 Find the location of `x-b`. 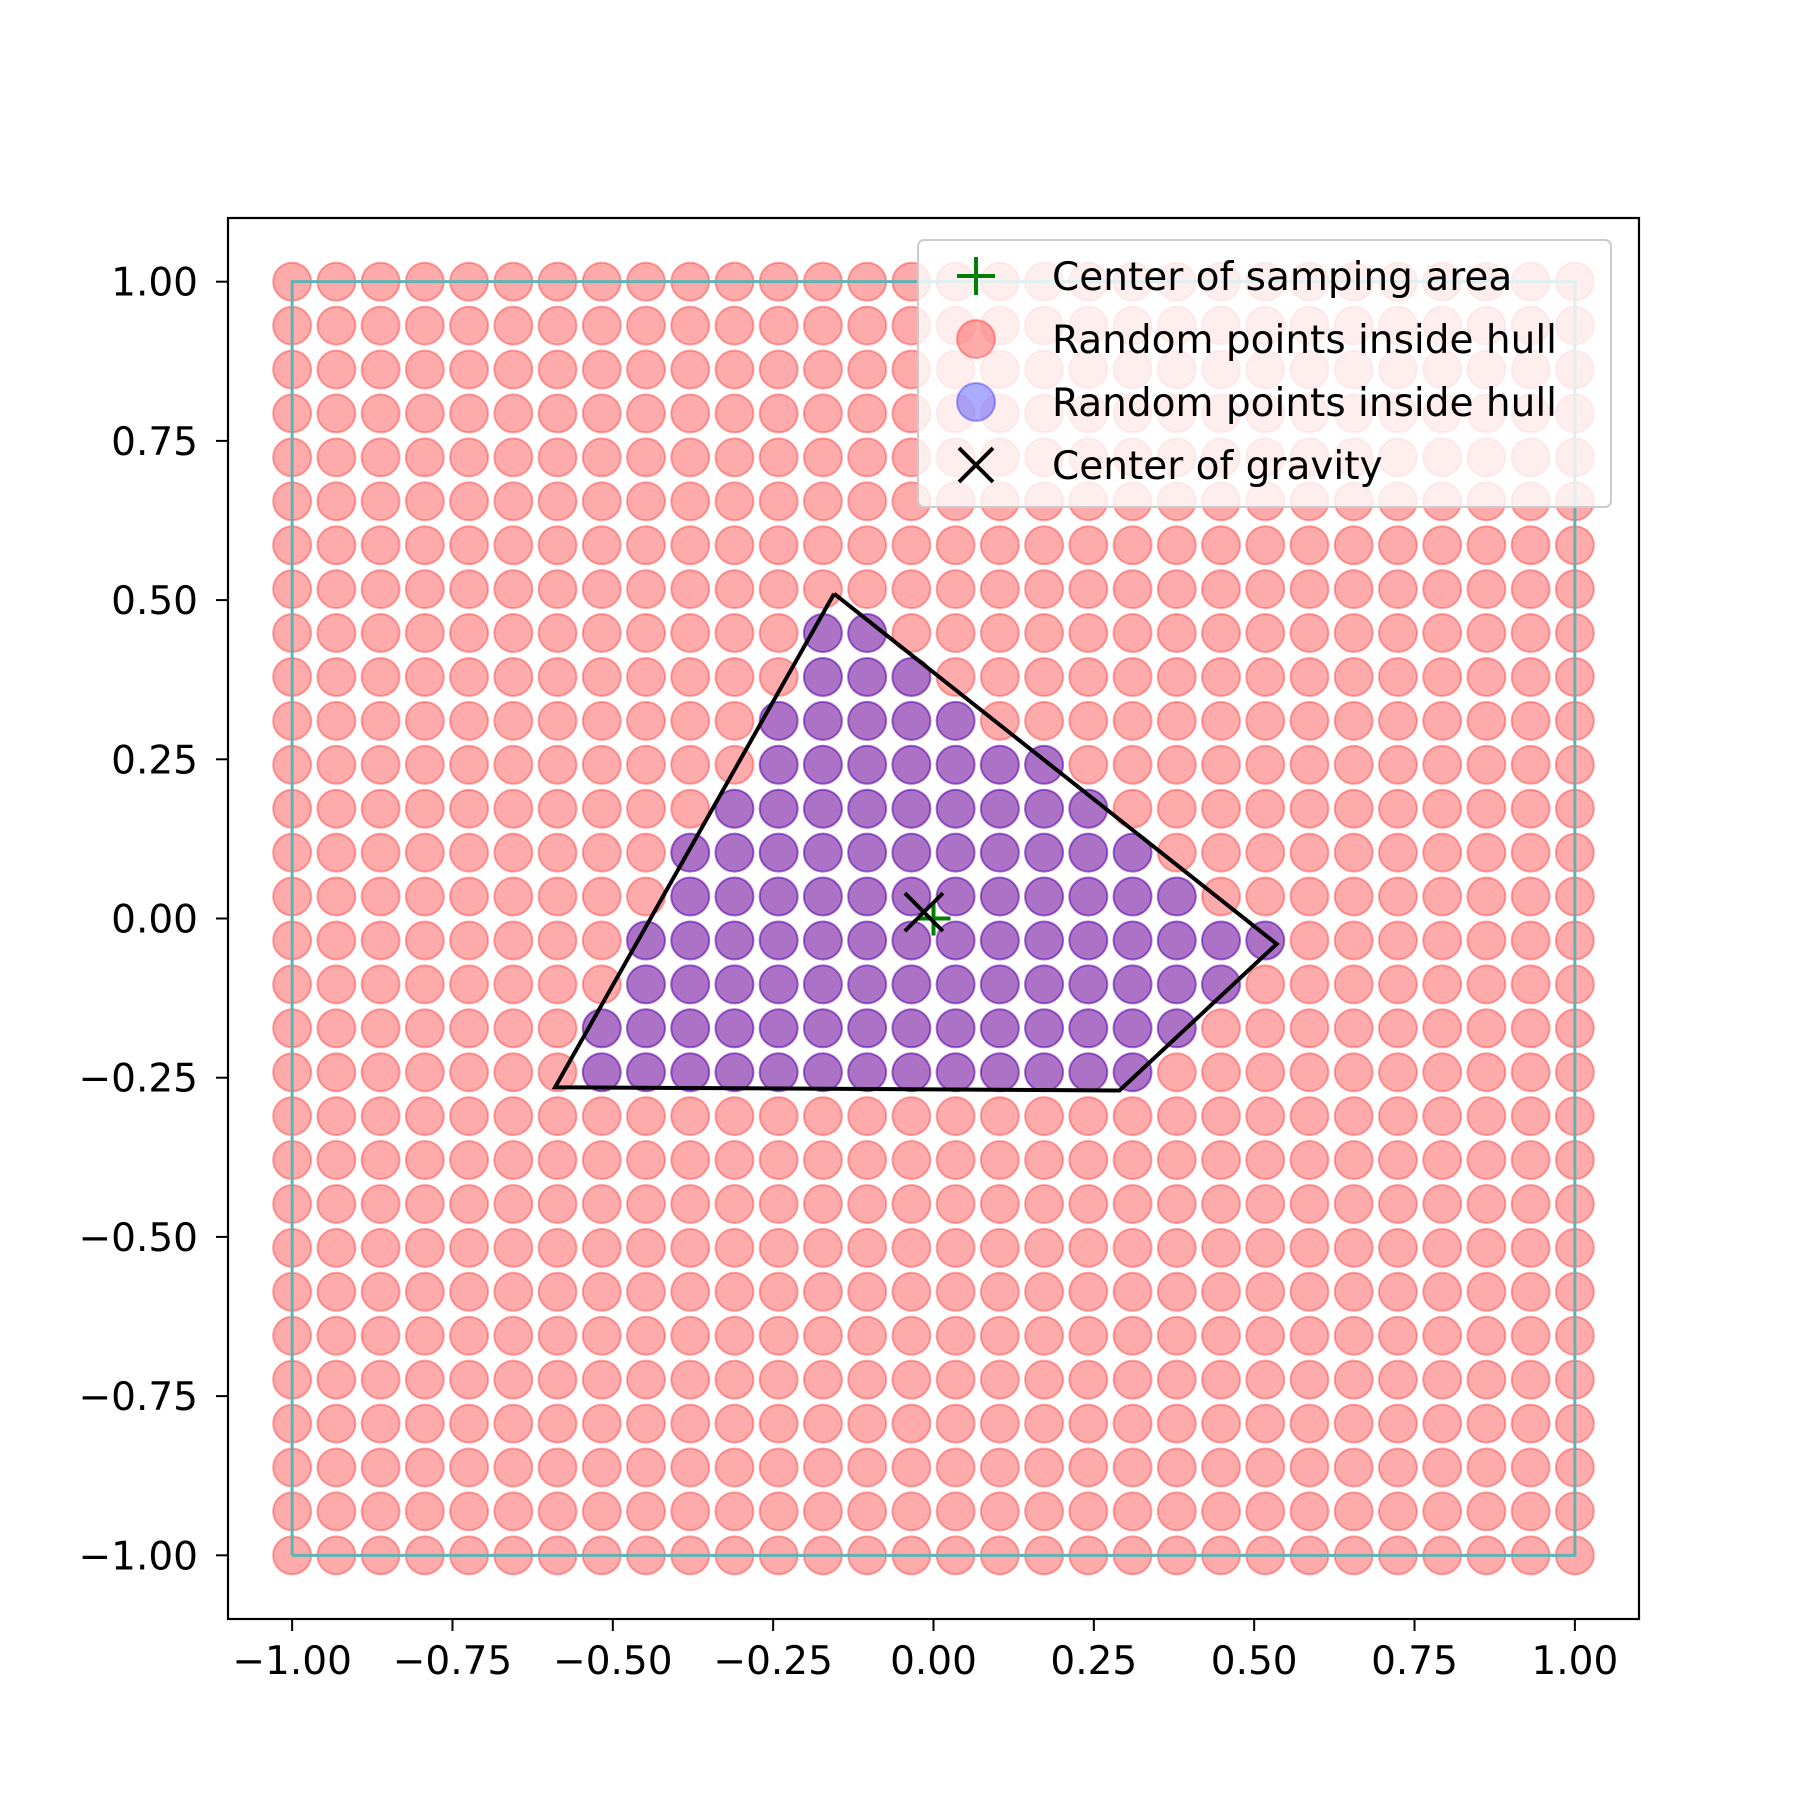

x-b is located at coordinates (976, 465).